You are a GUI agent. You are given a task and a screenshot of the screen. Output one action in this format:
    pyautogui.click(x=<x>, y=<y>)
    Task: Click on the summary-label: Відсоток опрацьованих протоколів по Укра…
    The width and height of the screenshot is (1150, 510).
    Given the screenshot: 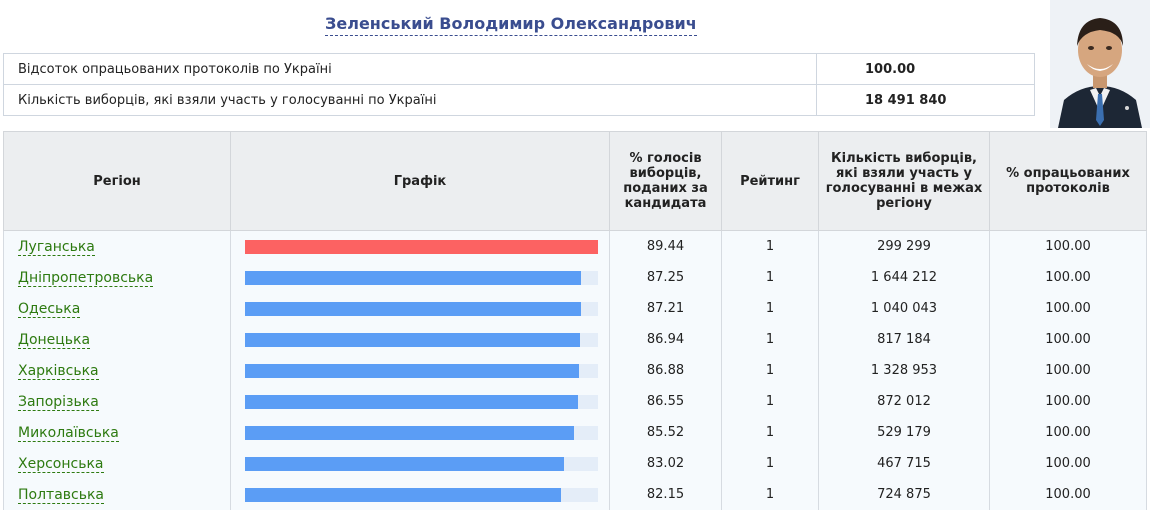 What is the action you would take?
    pyautogui.click(x=410, y=69)
    